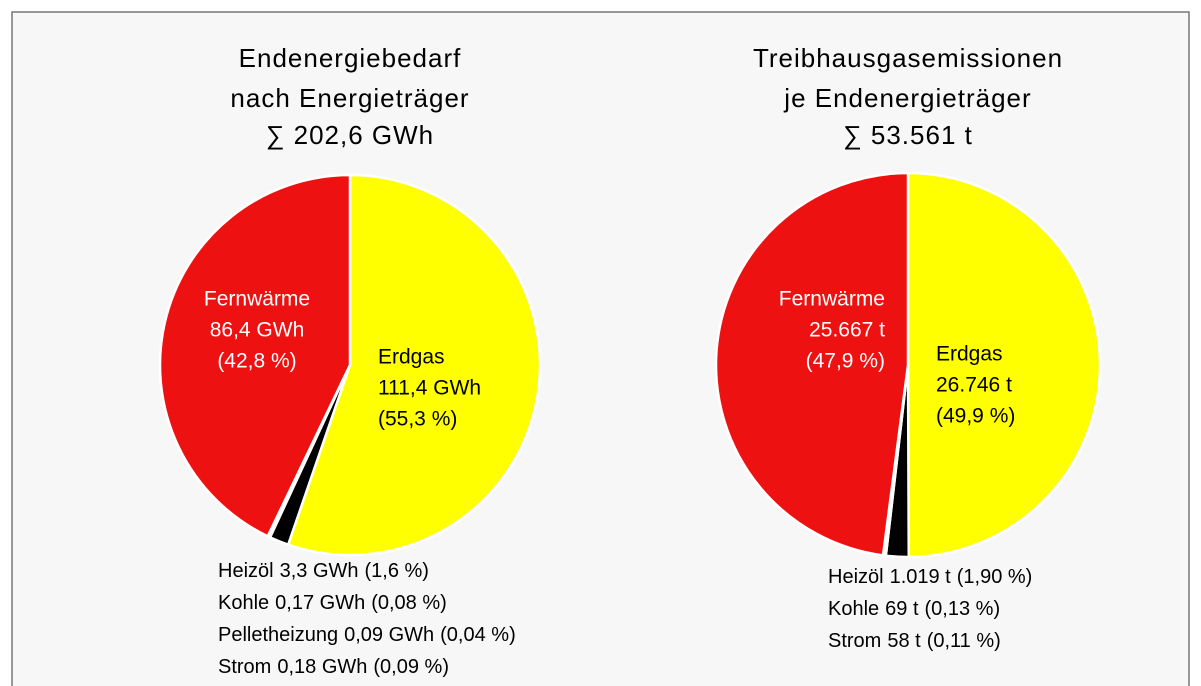 The width and height of the screenshot is (1201, 686). I want to click on outside-label: Heizöl 3,3 GWh (1,6 %), so click(323, 571).